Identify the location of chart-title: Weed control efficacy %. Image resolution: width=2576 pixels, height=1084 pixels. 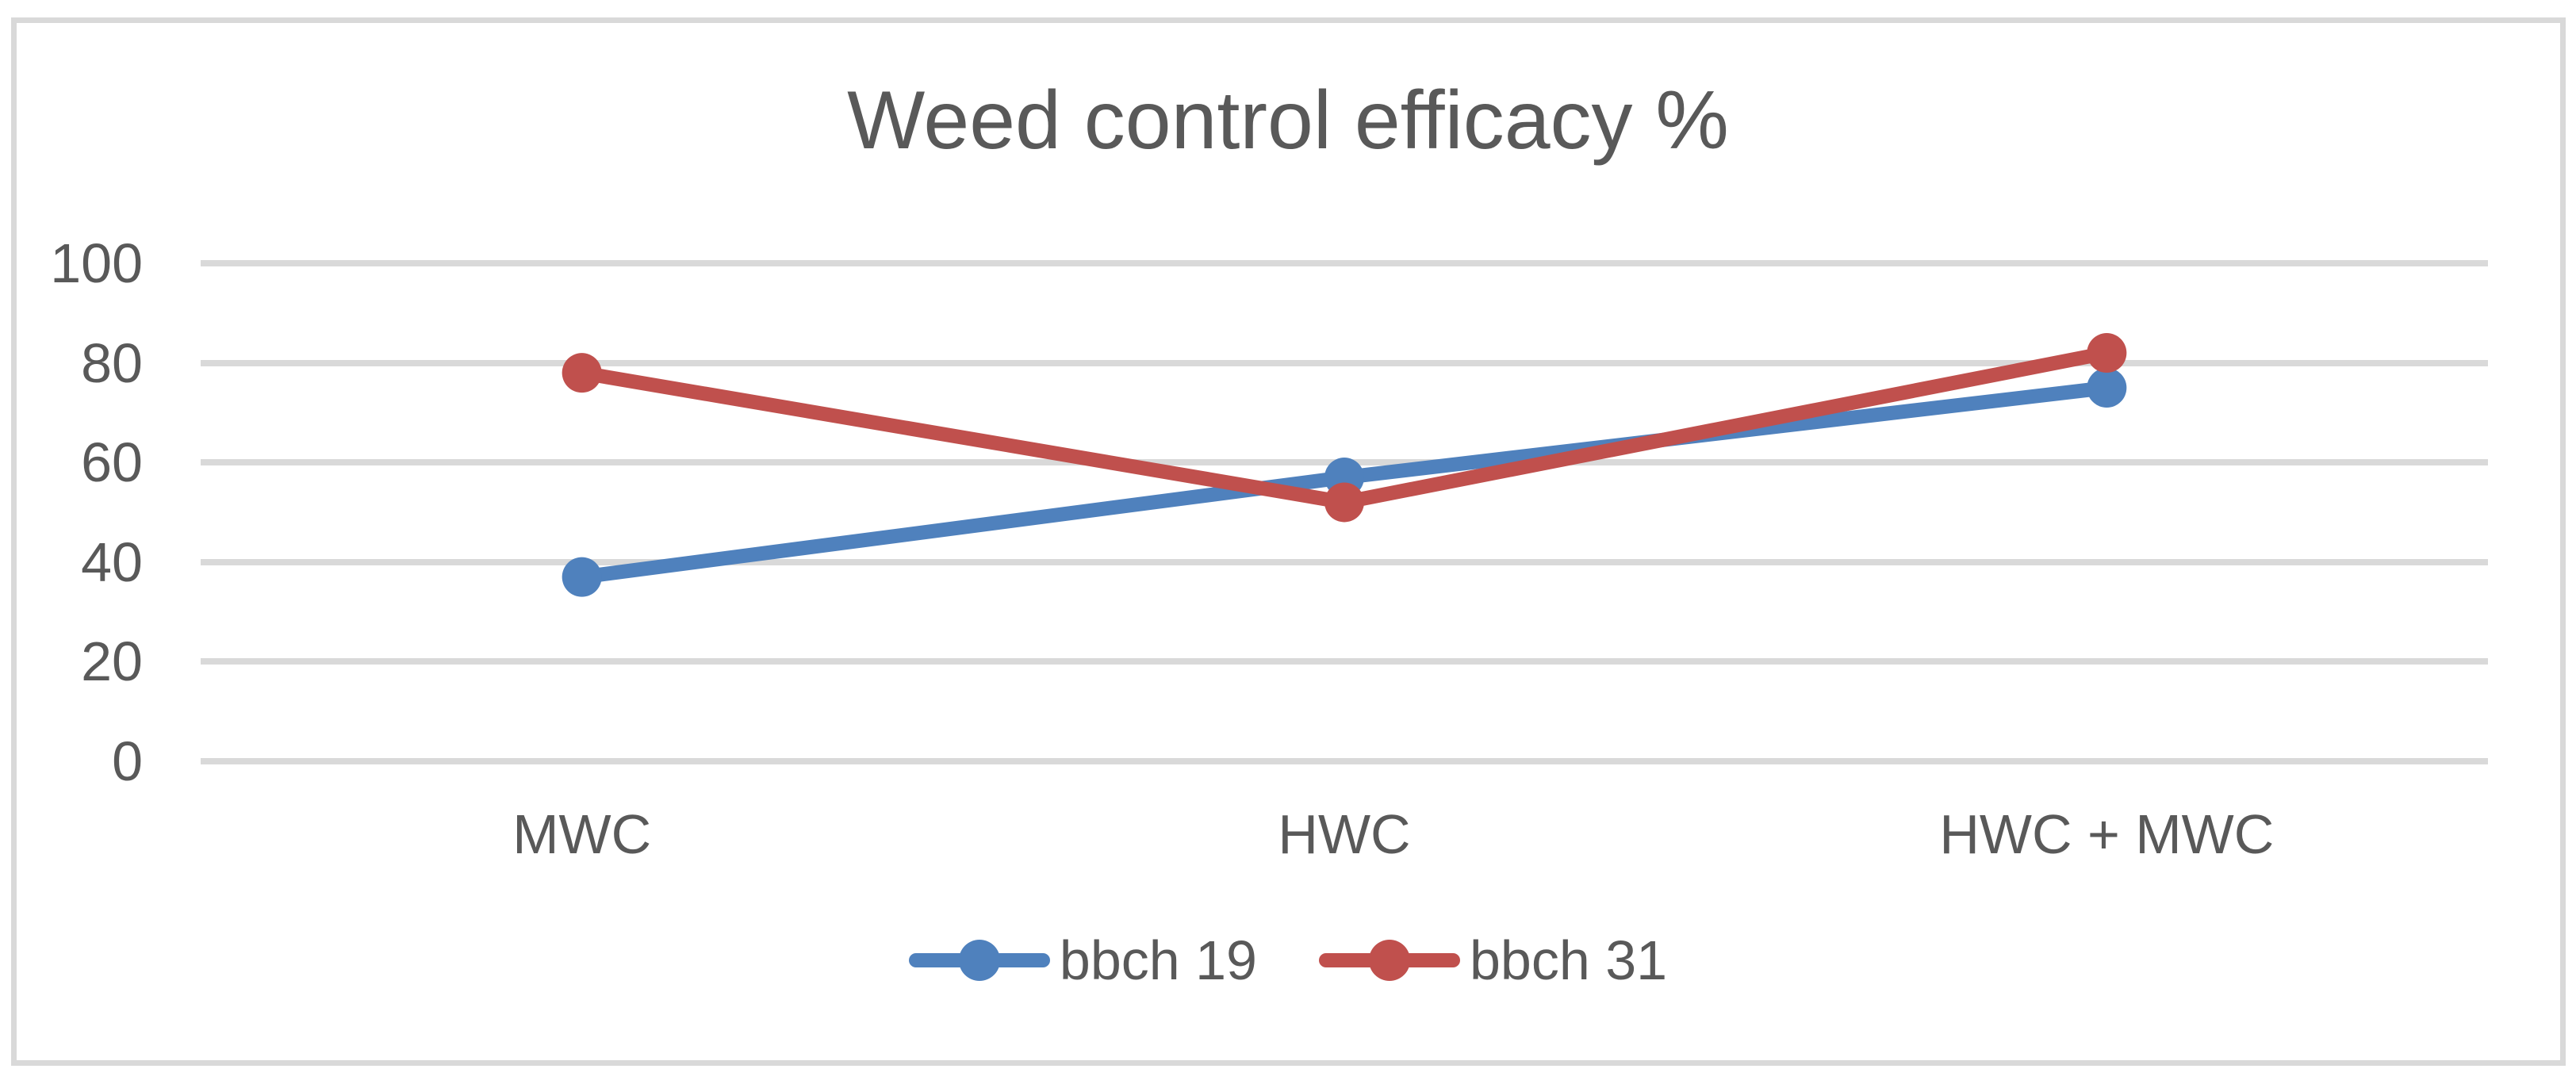
(1288, 121).